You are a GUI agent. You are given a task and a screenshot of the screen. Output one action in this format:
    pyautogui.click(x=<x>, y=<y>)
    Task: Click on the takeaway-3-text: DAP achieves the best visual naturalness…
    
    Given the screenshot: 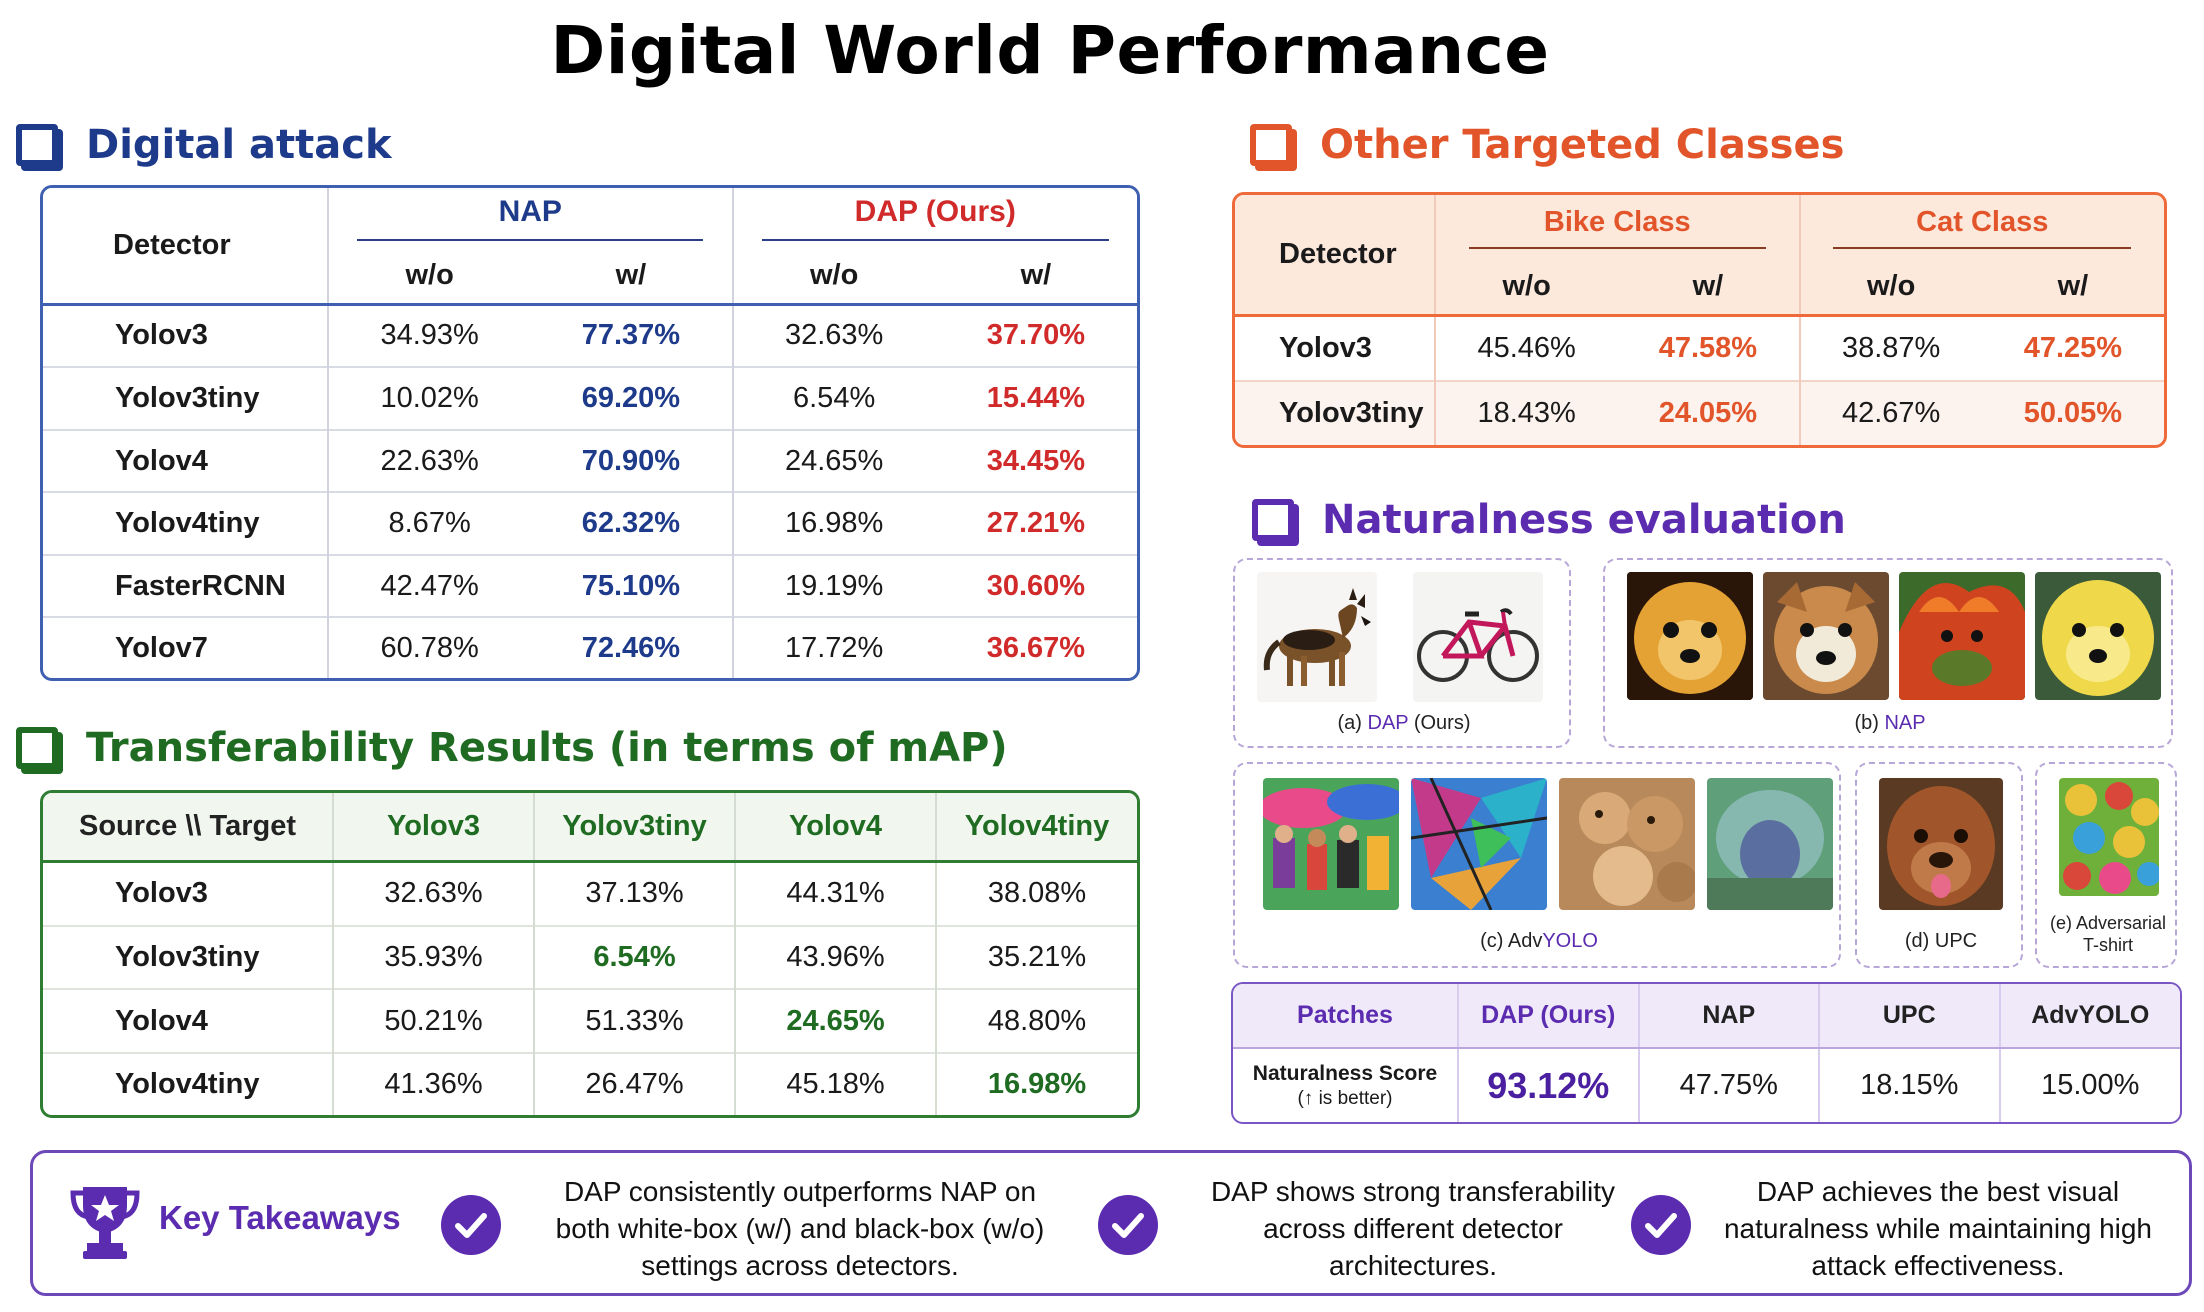 What is the action you would take?
    pyautogui.click(x=1938, y=1228)
    